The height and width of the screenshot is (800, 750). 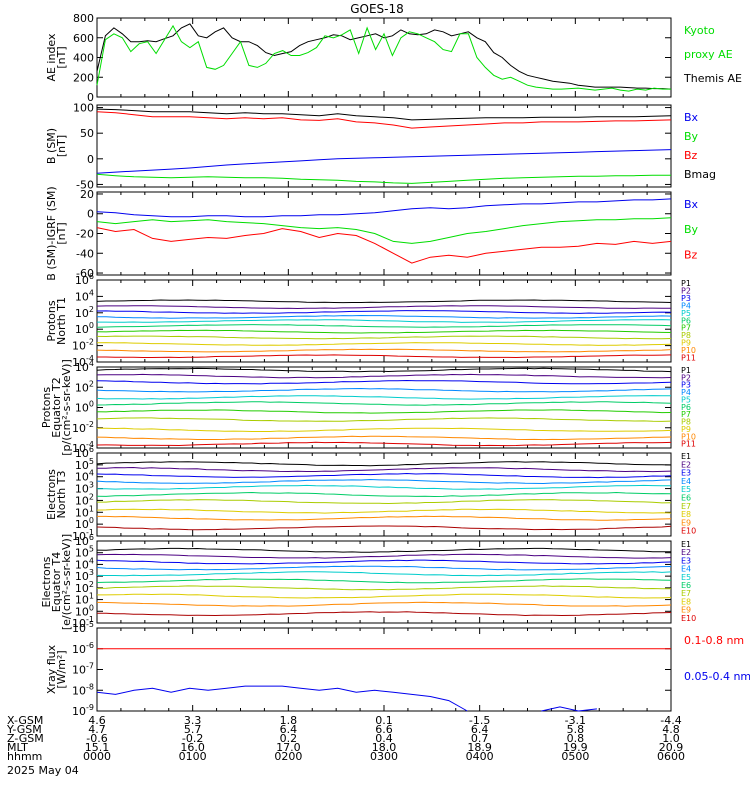 I want to click on axis-value: -0.6, so click(x=96, y=738).